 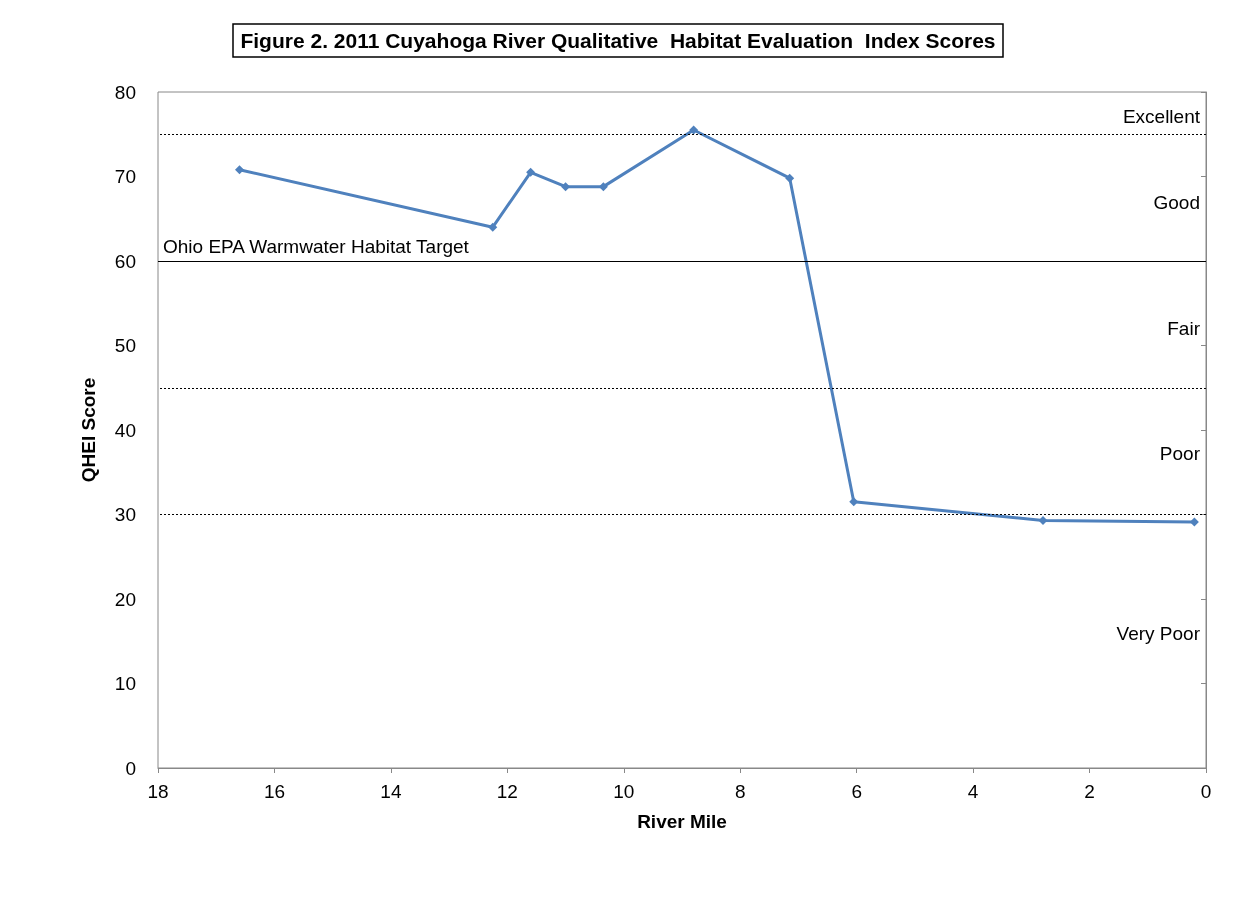 I want to click on y-tick-label: 0, so click(x=130, y=768).